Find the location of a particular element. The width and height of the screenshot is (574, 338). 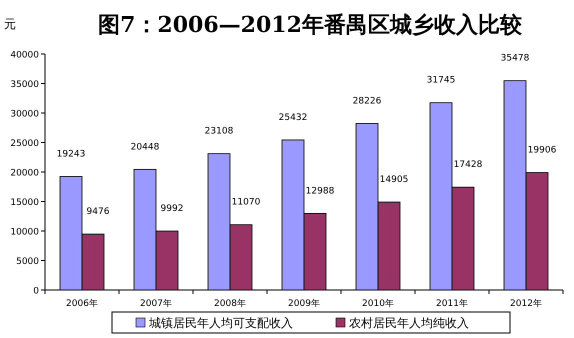

data-label: 31745 is located at coordinates (441, 81).